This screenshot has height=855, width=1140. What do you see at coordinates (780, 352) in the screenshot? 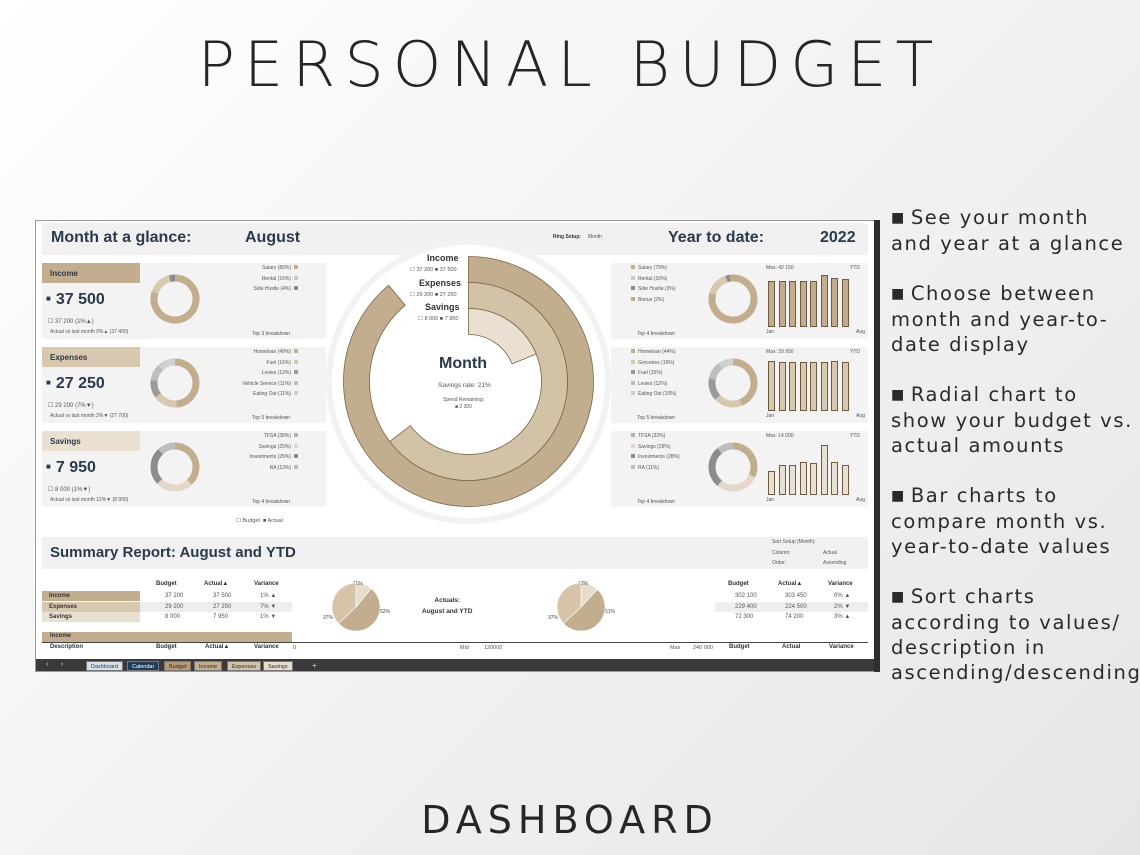
I see `max-label: Max: 29 950` at bounding box center [780, 352].